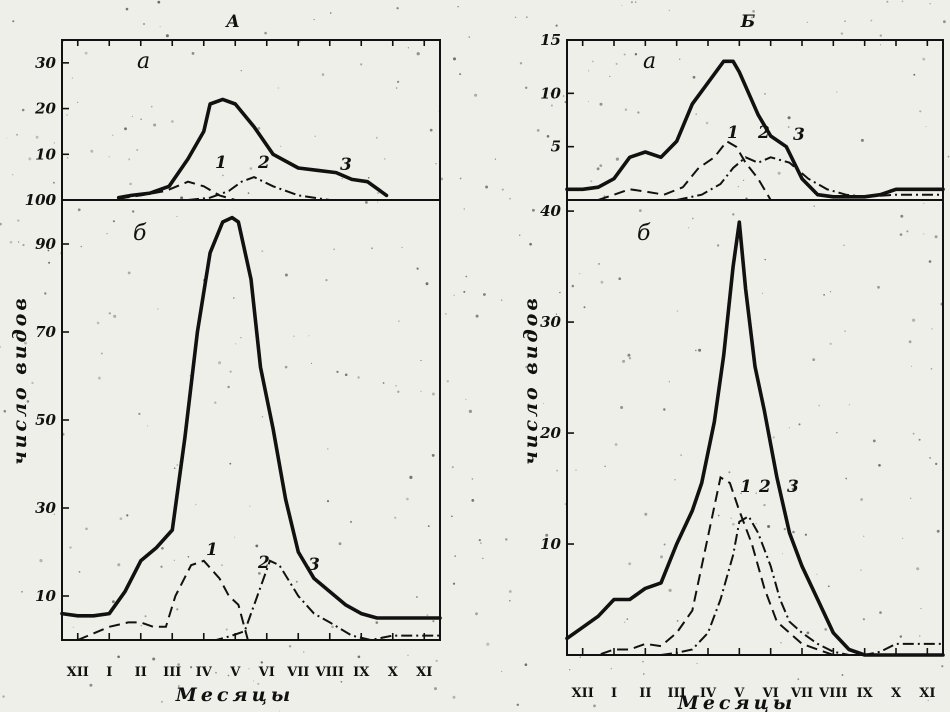 The height and width of the screenshot is (712, 950). What do you see at coordinates (531, 380) in the screenshot?
I see `y-axis-title-b: число видов` at bounding box center [531, 380].